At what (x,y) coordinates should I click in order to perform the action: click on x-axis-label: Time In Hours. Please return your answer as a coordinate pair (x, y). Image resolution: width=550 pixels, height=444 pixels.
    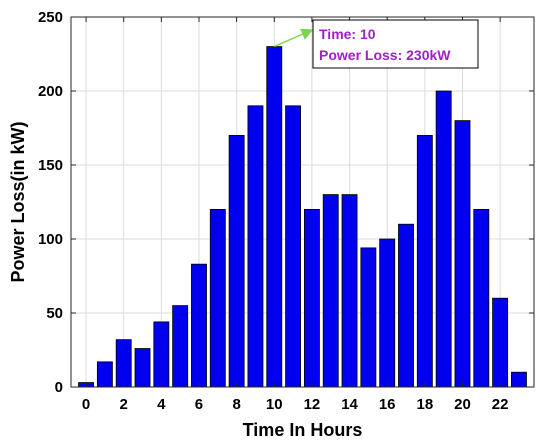
    Looking at the image, I should click on (303, 430).